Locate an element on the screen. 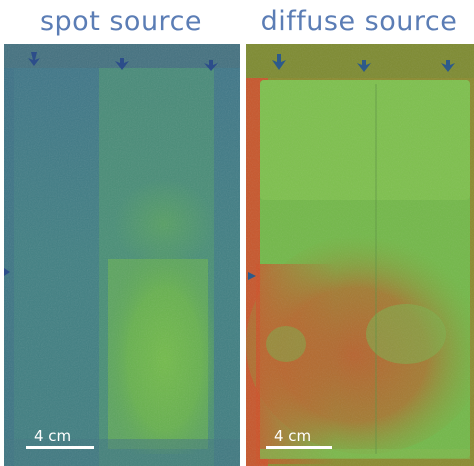  panel-title-spot-source: spot source is located at coordinates (121, 21).